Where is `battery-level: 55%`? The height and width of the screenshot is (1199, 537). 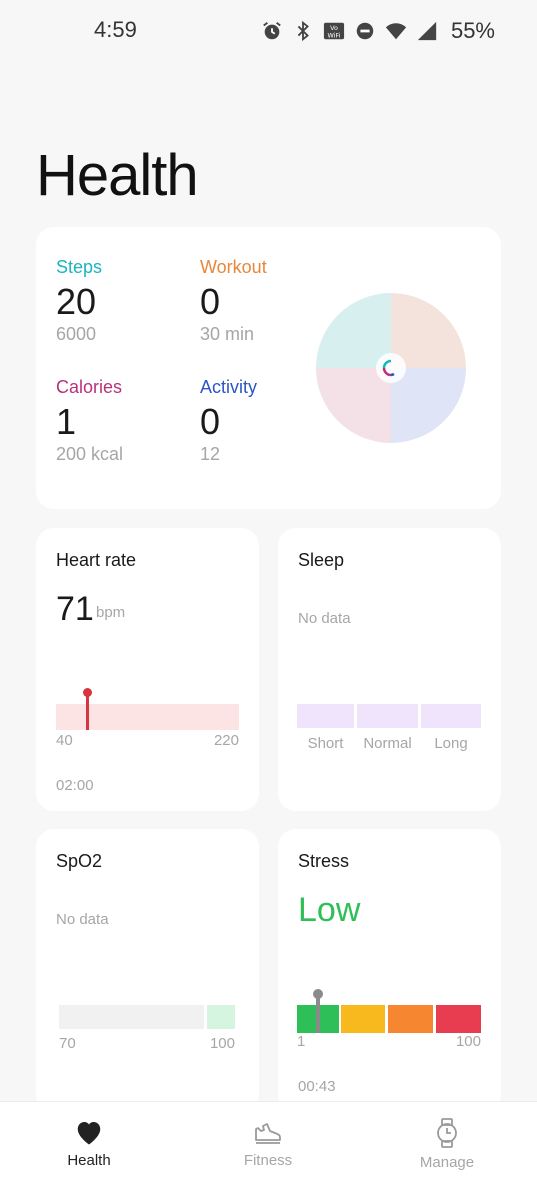 battery-level: 55% is located at coordinates (472, 30).